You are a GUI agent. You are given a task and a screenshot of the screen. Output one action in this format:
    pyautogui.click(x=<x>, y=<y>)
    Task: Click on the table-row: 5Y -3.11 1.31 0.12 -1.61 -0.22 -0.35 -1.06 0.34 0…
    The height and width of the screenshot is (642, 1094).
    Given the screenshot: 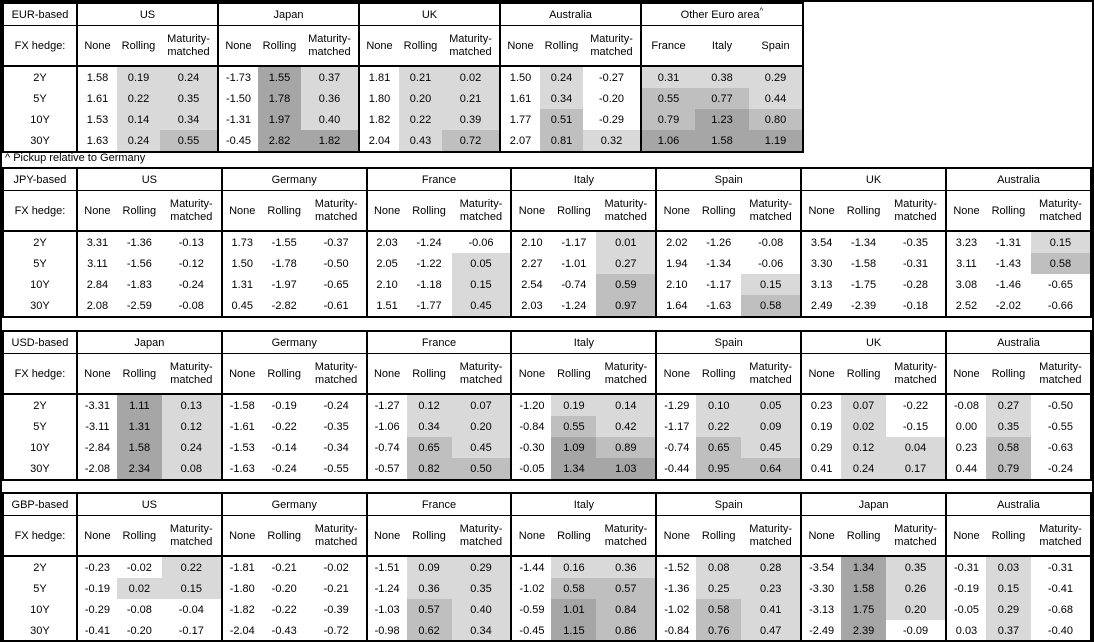 What is the action you would take?
    pyautogui.click(x=547, y=426)
    